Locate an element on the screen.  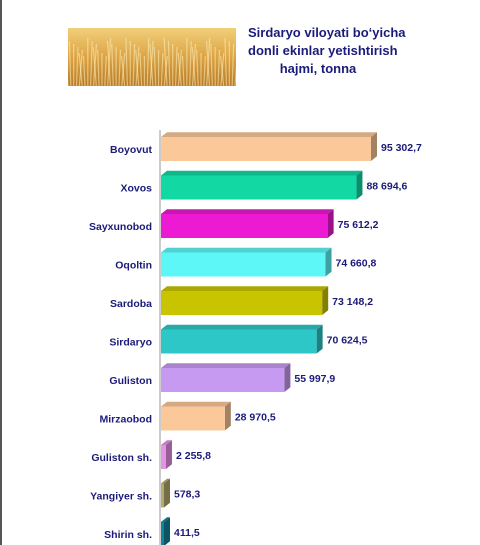
title-line-2: donli ekinlar yetishtirish is located at coordinates (323, 50).